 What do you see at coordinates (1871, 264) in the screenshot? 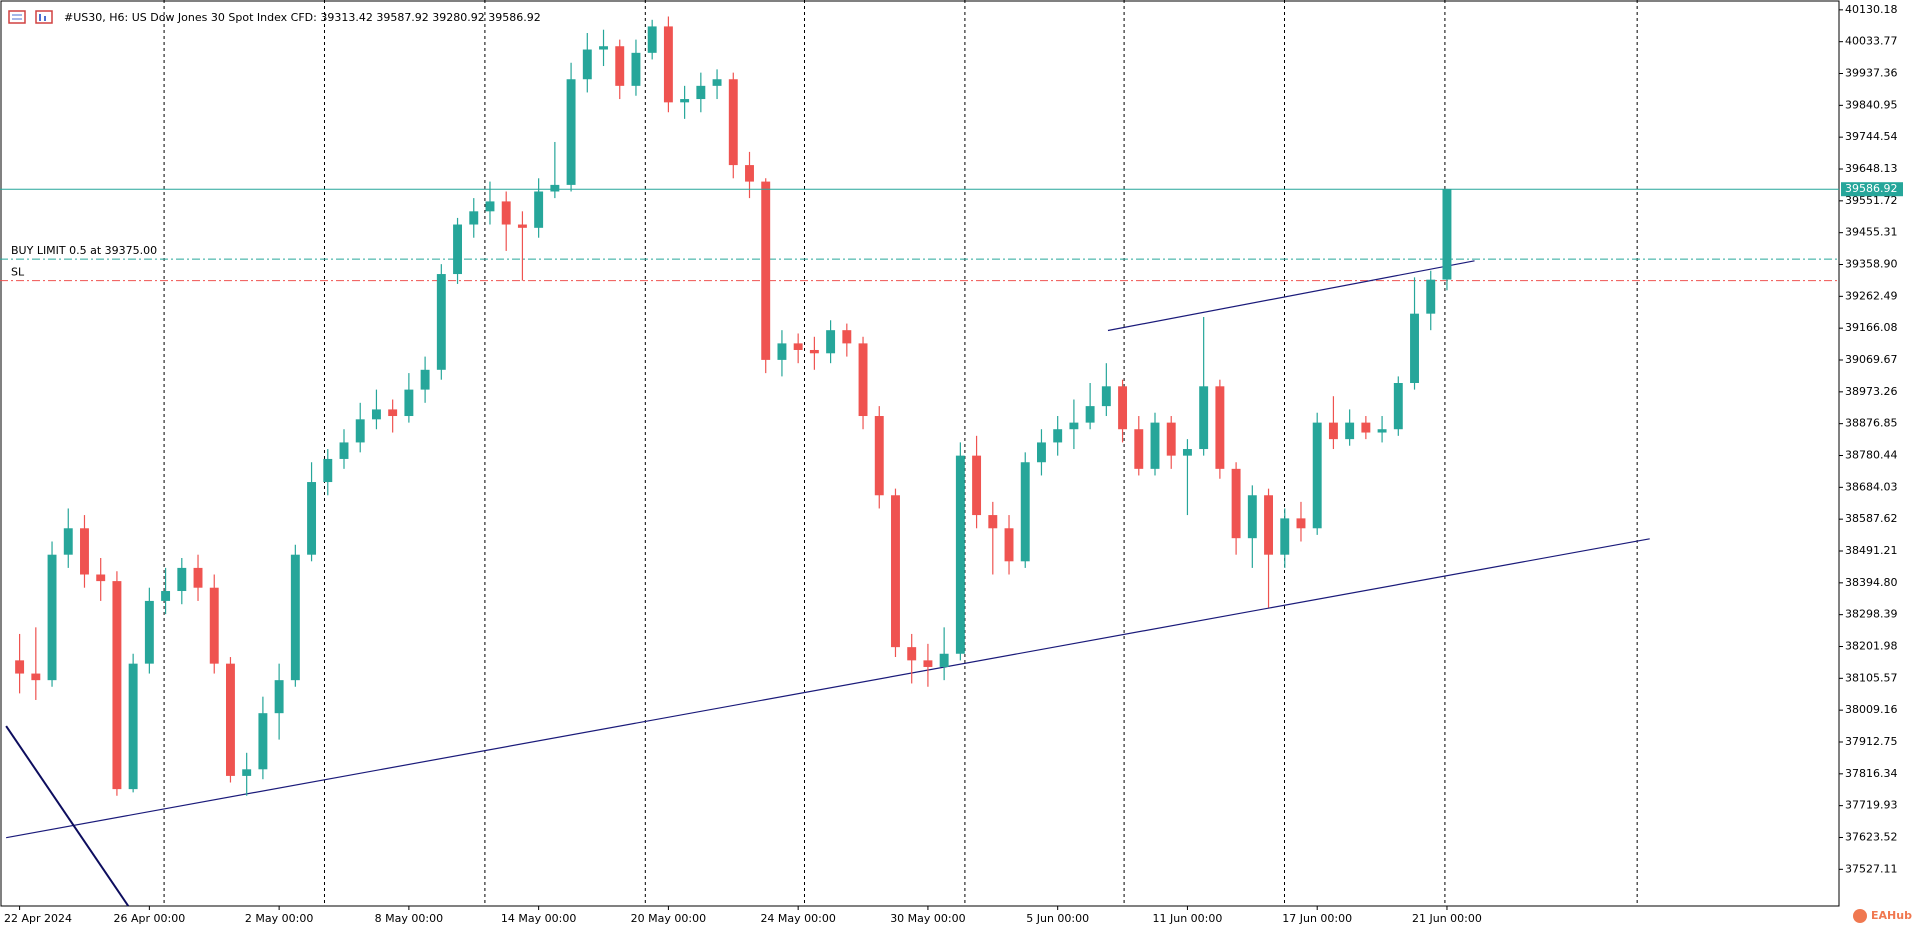
I see `y-tick-label: 39358.90` at bounding box center [1871, 264].